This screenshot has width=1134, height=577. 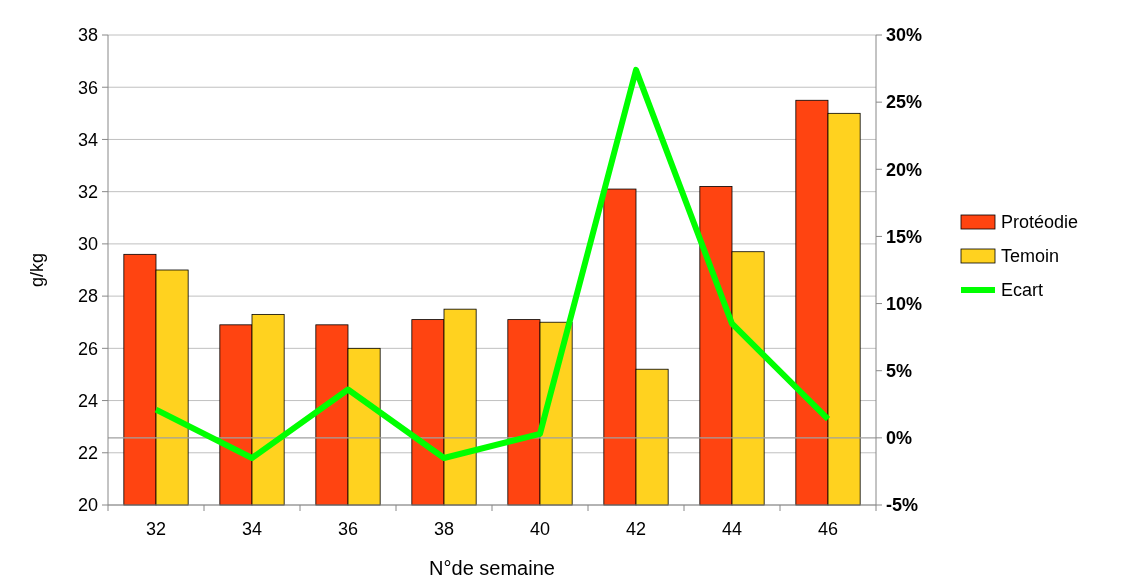 I want to click on x-tick-label: 46, so click(x=828, y=529).